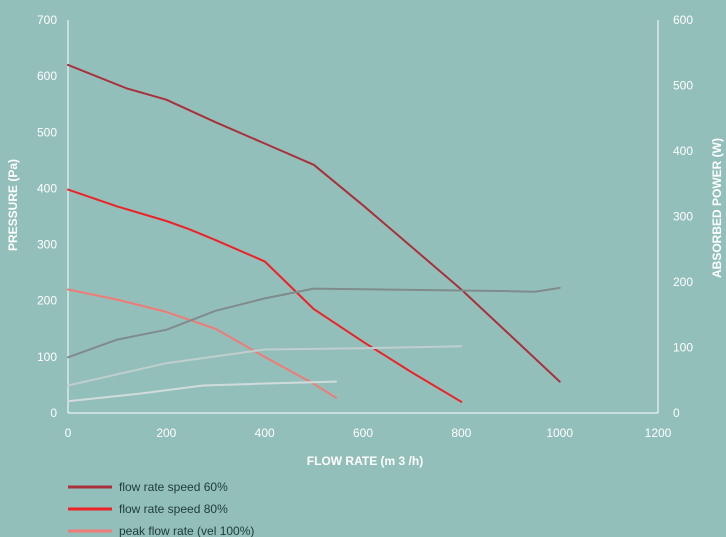  What do you see at coordinates (363, 433) in the screenshot?
I see `x-tick-label: 600` at bounding box center [363, 433].